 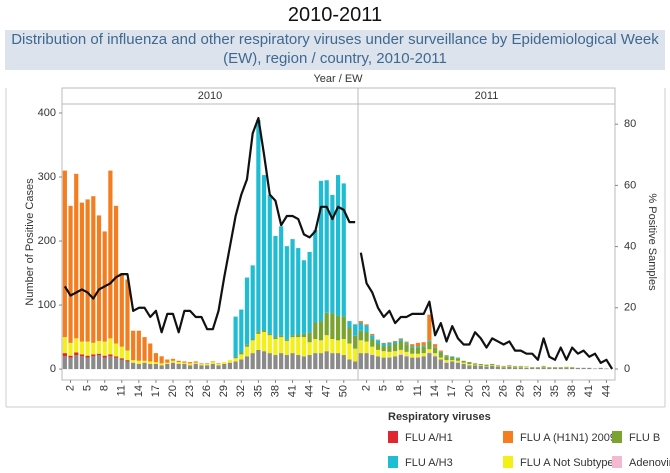 I want to click on legend-title: Respiratory viruses, so click(x=439, y=417).